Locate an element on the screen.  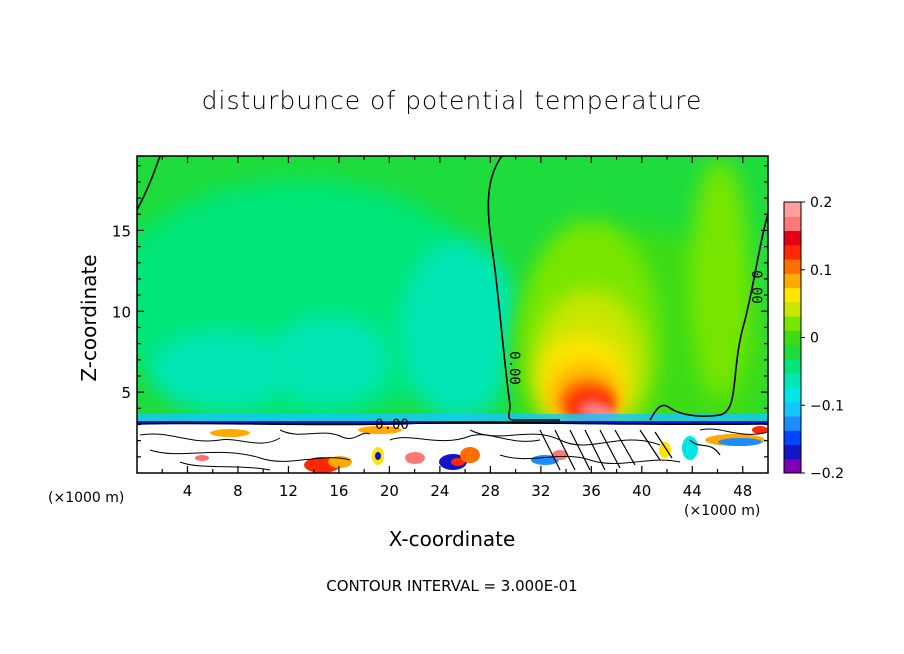
y-tick-label: 10 is located at coordinates (121, 312).